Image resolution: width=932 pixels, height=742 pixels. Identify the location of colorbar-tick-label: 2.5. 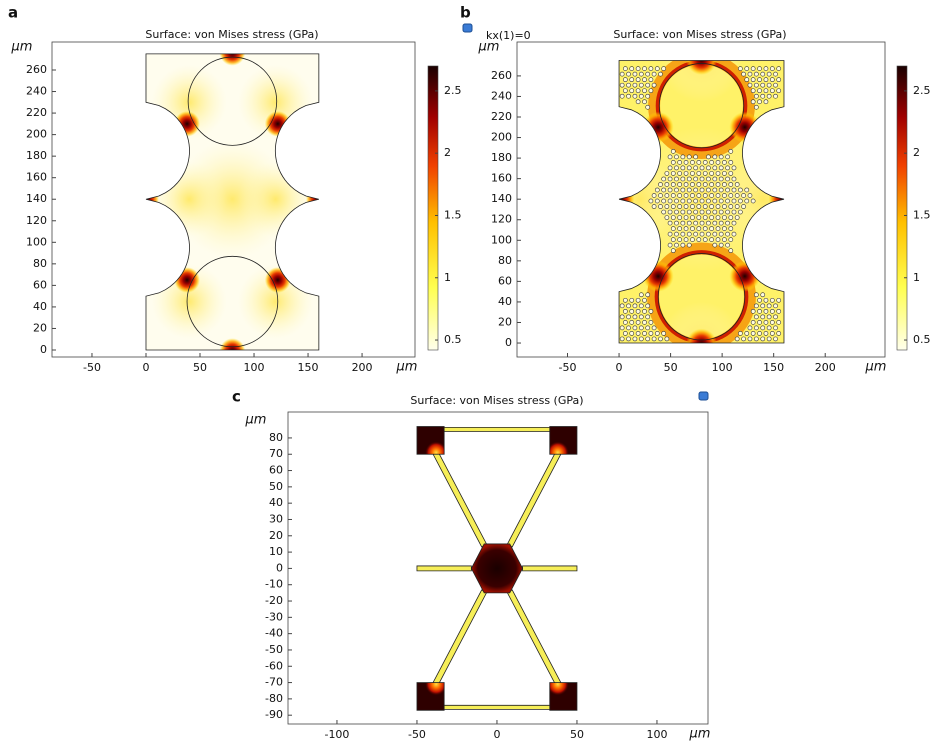
(922, 90).